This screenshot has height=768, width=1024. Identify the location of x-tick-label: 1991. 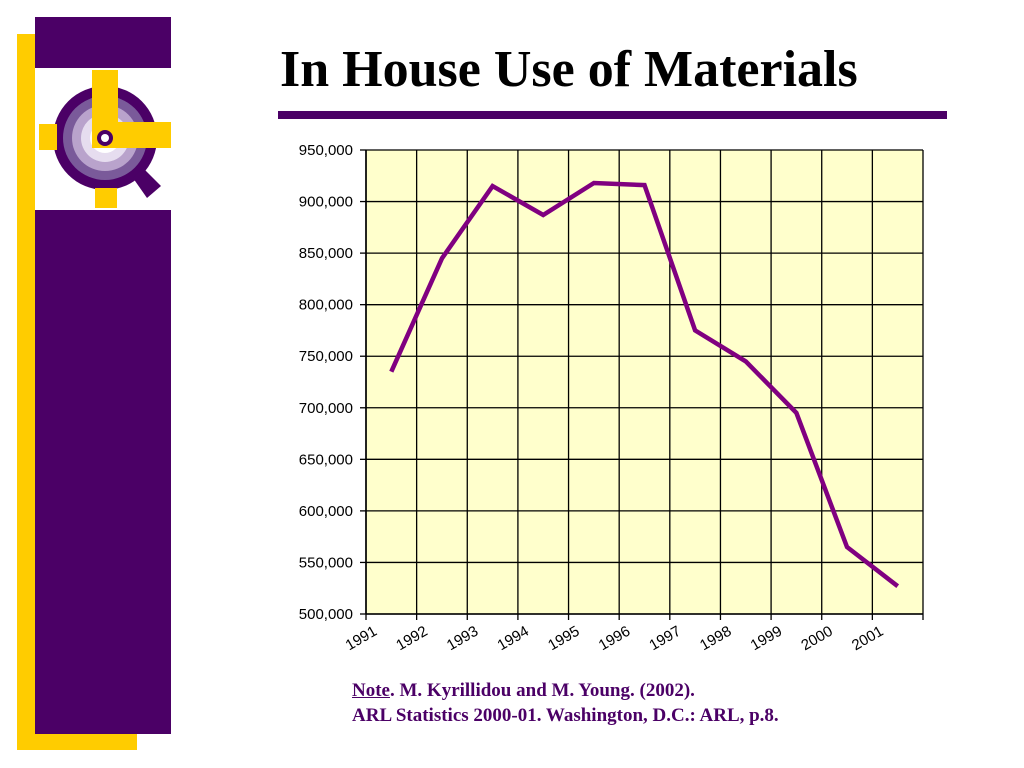
(361, 638).